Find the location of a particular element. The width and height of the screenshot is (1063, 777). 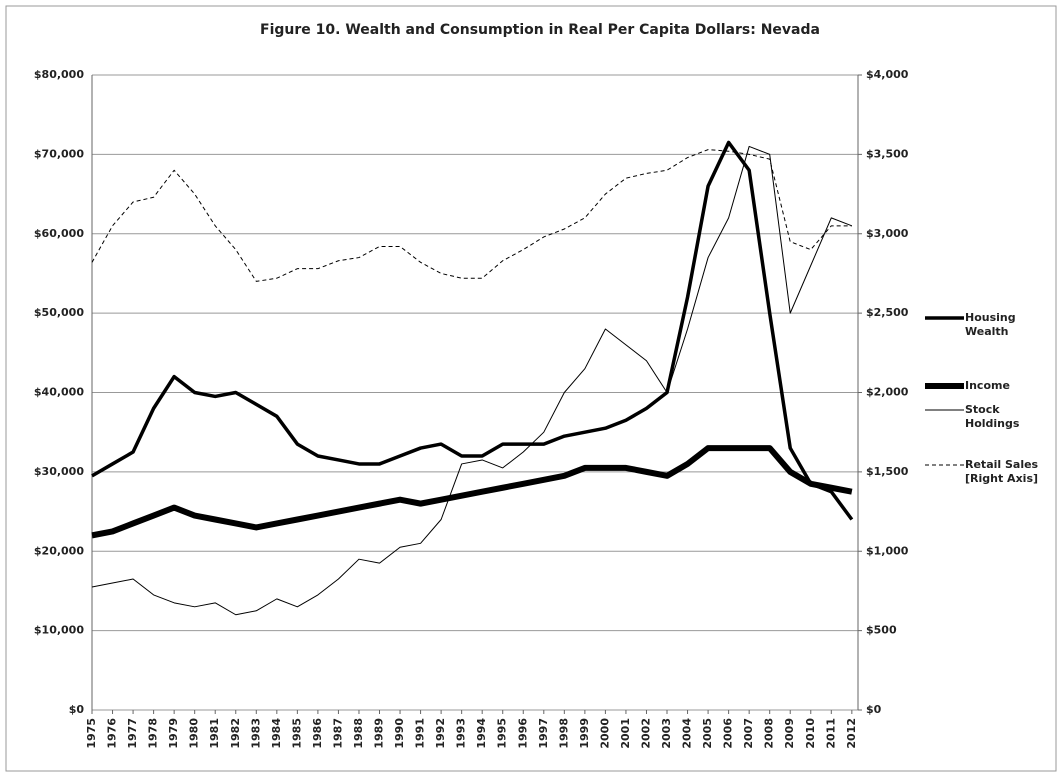

x-tick-label: 1983 is located at coordinates (255, 733).